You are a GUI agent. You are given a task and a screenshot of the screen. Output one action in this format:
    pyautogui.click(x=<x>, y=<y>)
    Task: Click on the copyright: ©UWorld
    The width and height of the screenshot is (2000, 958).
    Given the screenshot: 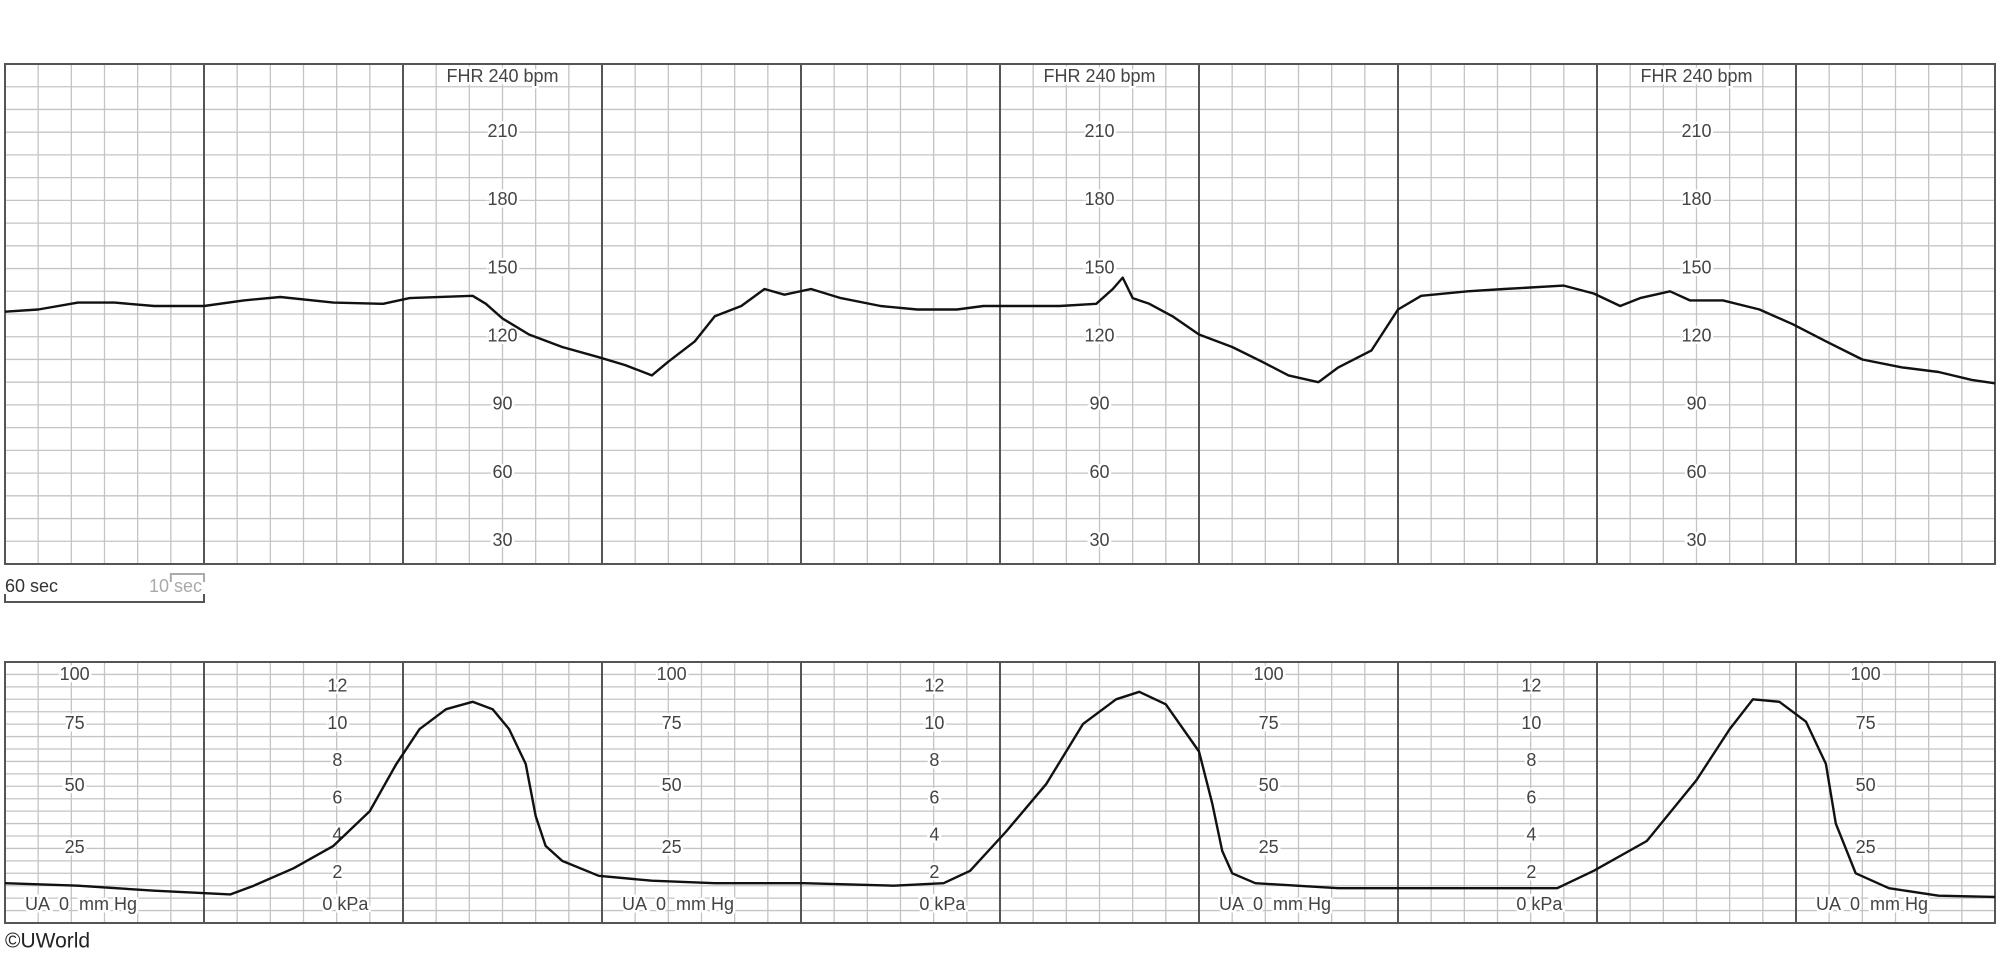 What is the action you would take?
    pyautogui.click(x=47, y=941)
    